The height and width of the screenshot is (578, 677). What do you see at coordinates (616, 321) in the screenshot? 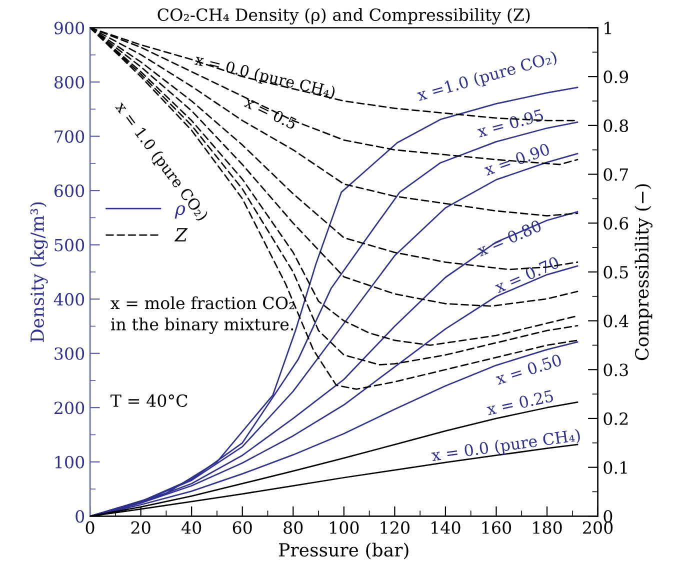
I see `y2-tick-label: 0.4` at bounding box center [616, 321].